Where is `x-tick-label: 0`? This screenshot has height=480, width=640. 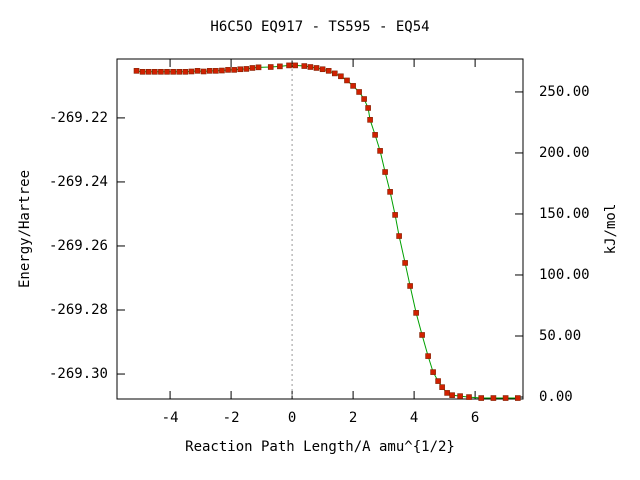
x-tick-label: 0 is located at coordinates (292, 418).